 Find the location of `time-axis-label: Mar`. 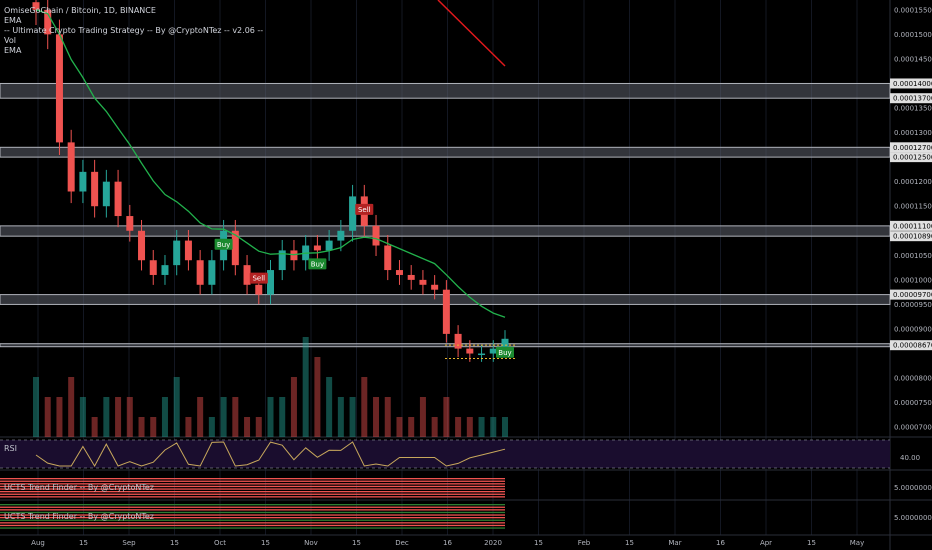

time-axis-label: Mar is located at coordinates (674, 543).